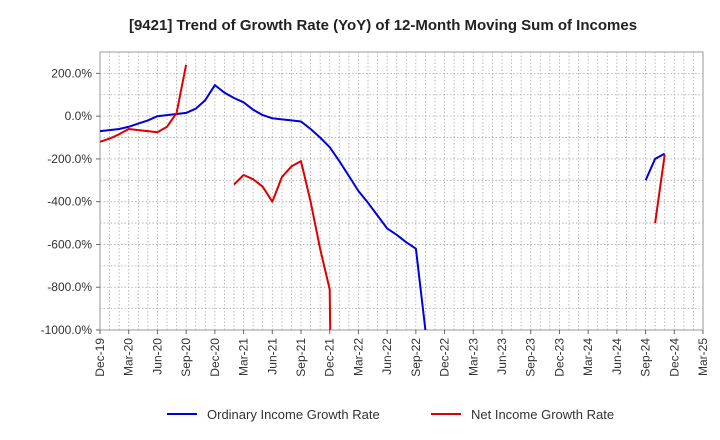  Describe the element at coordinates (588, 357) in the screenshot. I see `x-tick-label: Mar-24` at that location.